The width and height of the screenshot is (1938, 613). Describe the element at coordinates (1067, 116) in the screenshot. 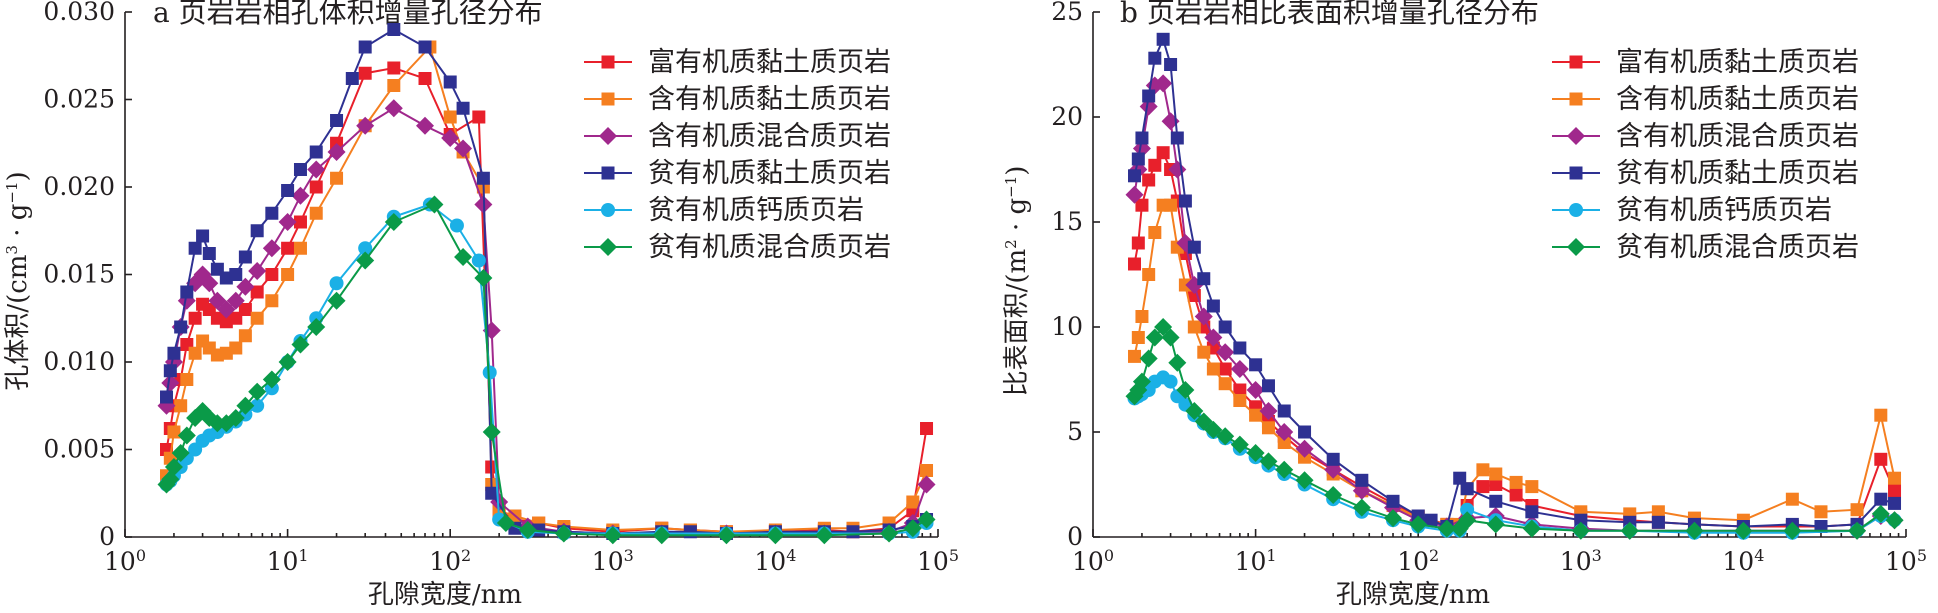

I see `y-tick-label: 20` at that location.